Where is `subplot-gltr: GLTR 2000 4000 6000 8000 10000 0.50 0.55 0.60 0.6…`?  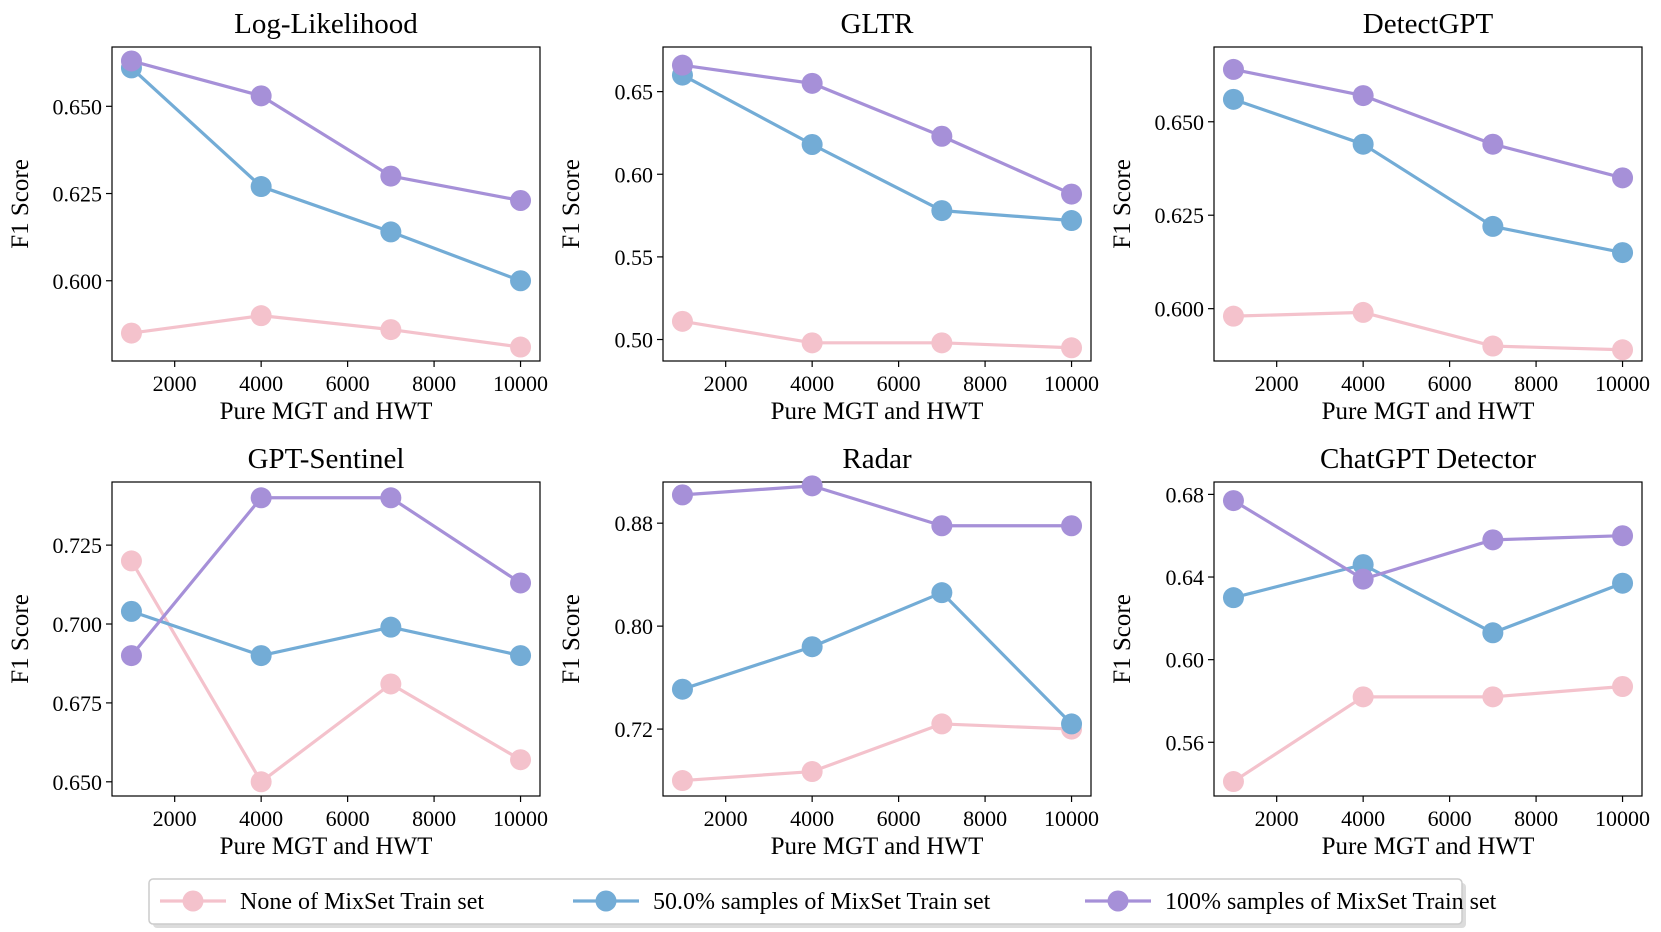
subplot-gltr: GLTR 2000 4000 6000 8000 10000 0.50 0.55 0.60 0.6… is located at coordinates (828, 216).